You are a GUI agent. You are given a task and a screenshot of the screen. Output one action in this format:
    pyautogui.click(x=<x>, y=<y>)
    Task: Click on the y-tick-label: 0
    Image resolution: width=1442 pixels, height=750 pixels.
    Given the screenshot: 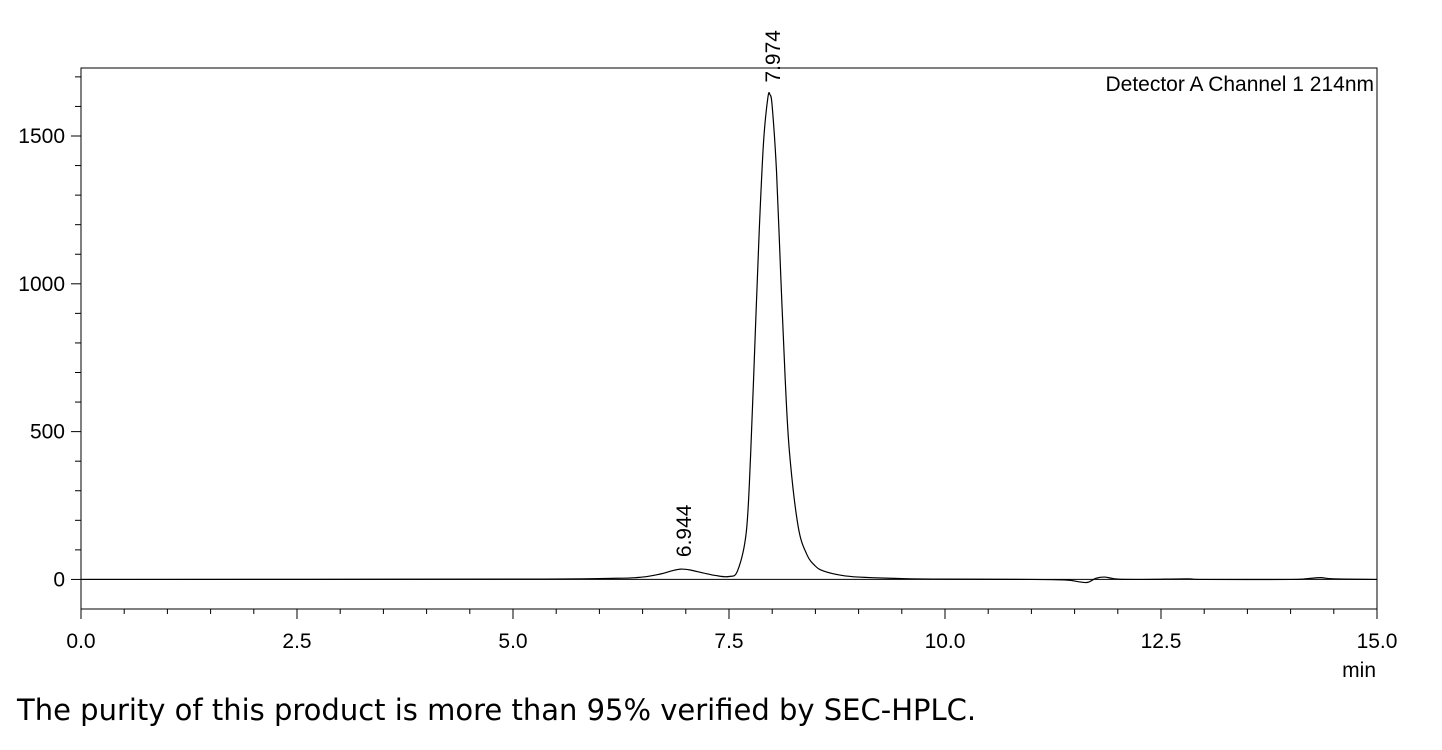 What is the action you would take?
    pyautogui.click(x=59, y=579)
    